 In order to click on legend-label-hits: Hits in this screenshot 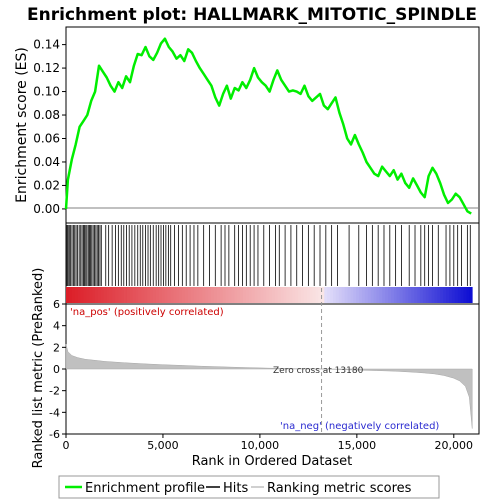, I will do `click(235, 488)`.